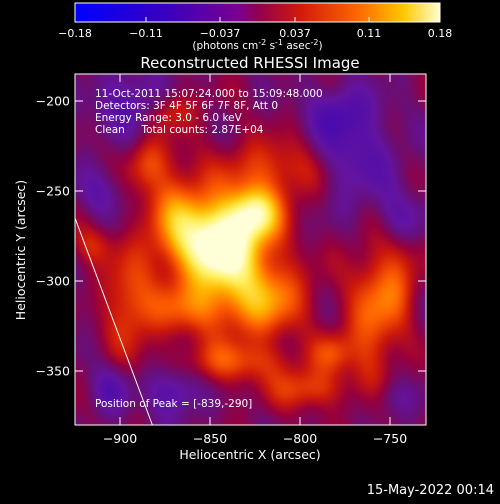 This screenshot has height=504, width=500. Describe the element at coordinates (173, 404) in the screenshot. I see `peak-position-label: Position of Peak = [-839,-290]` at that location.